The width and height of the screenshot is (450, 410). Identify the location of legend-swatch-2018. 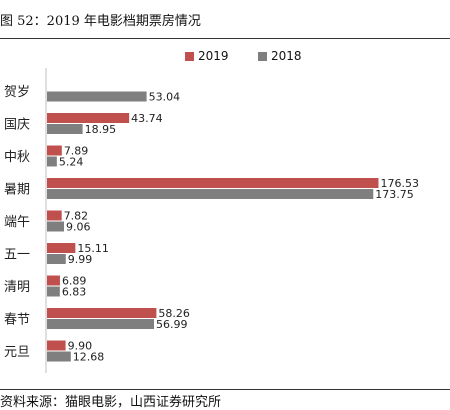
(262, 56).